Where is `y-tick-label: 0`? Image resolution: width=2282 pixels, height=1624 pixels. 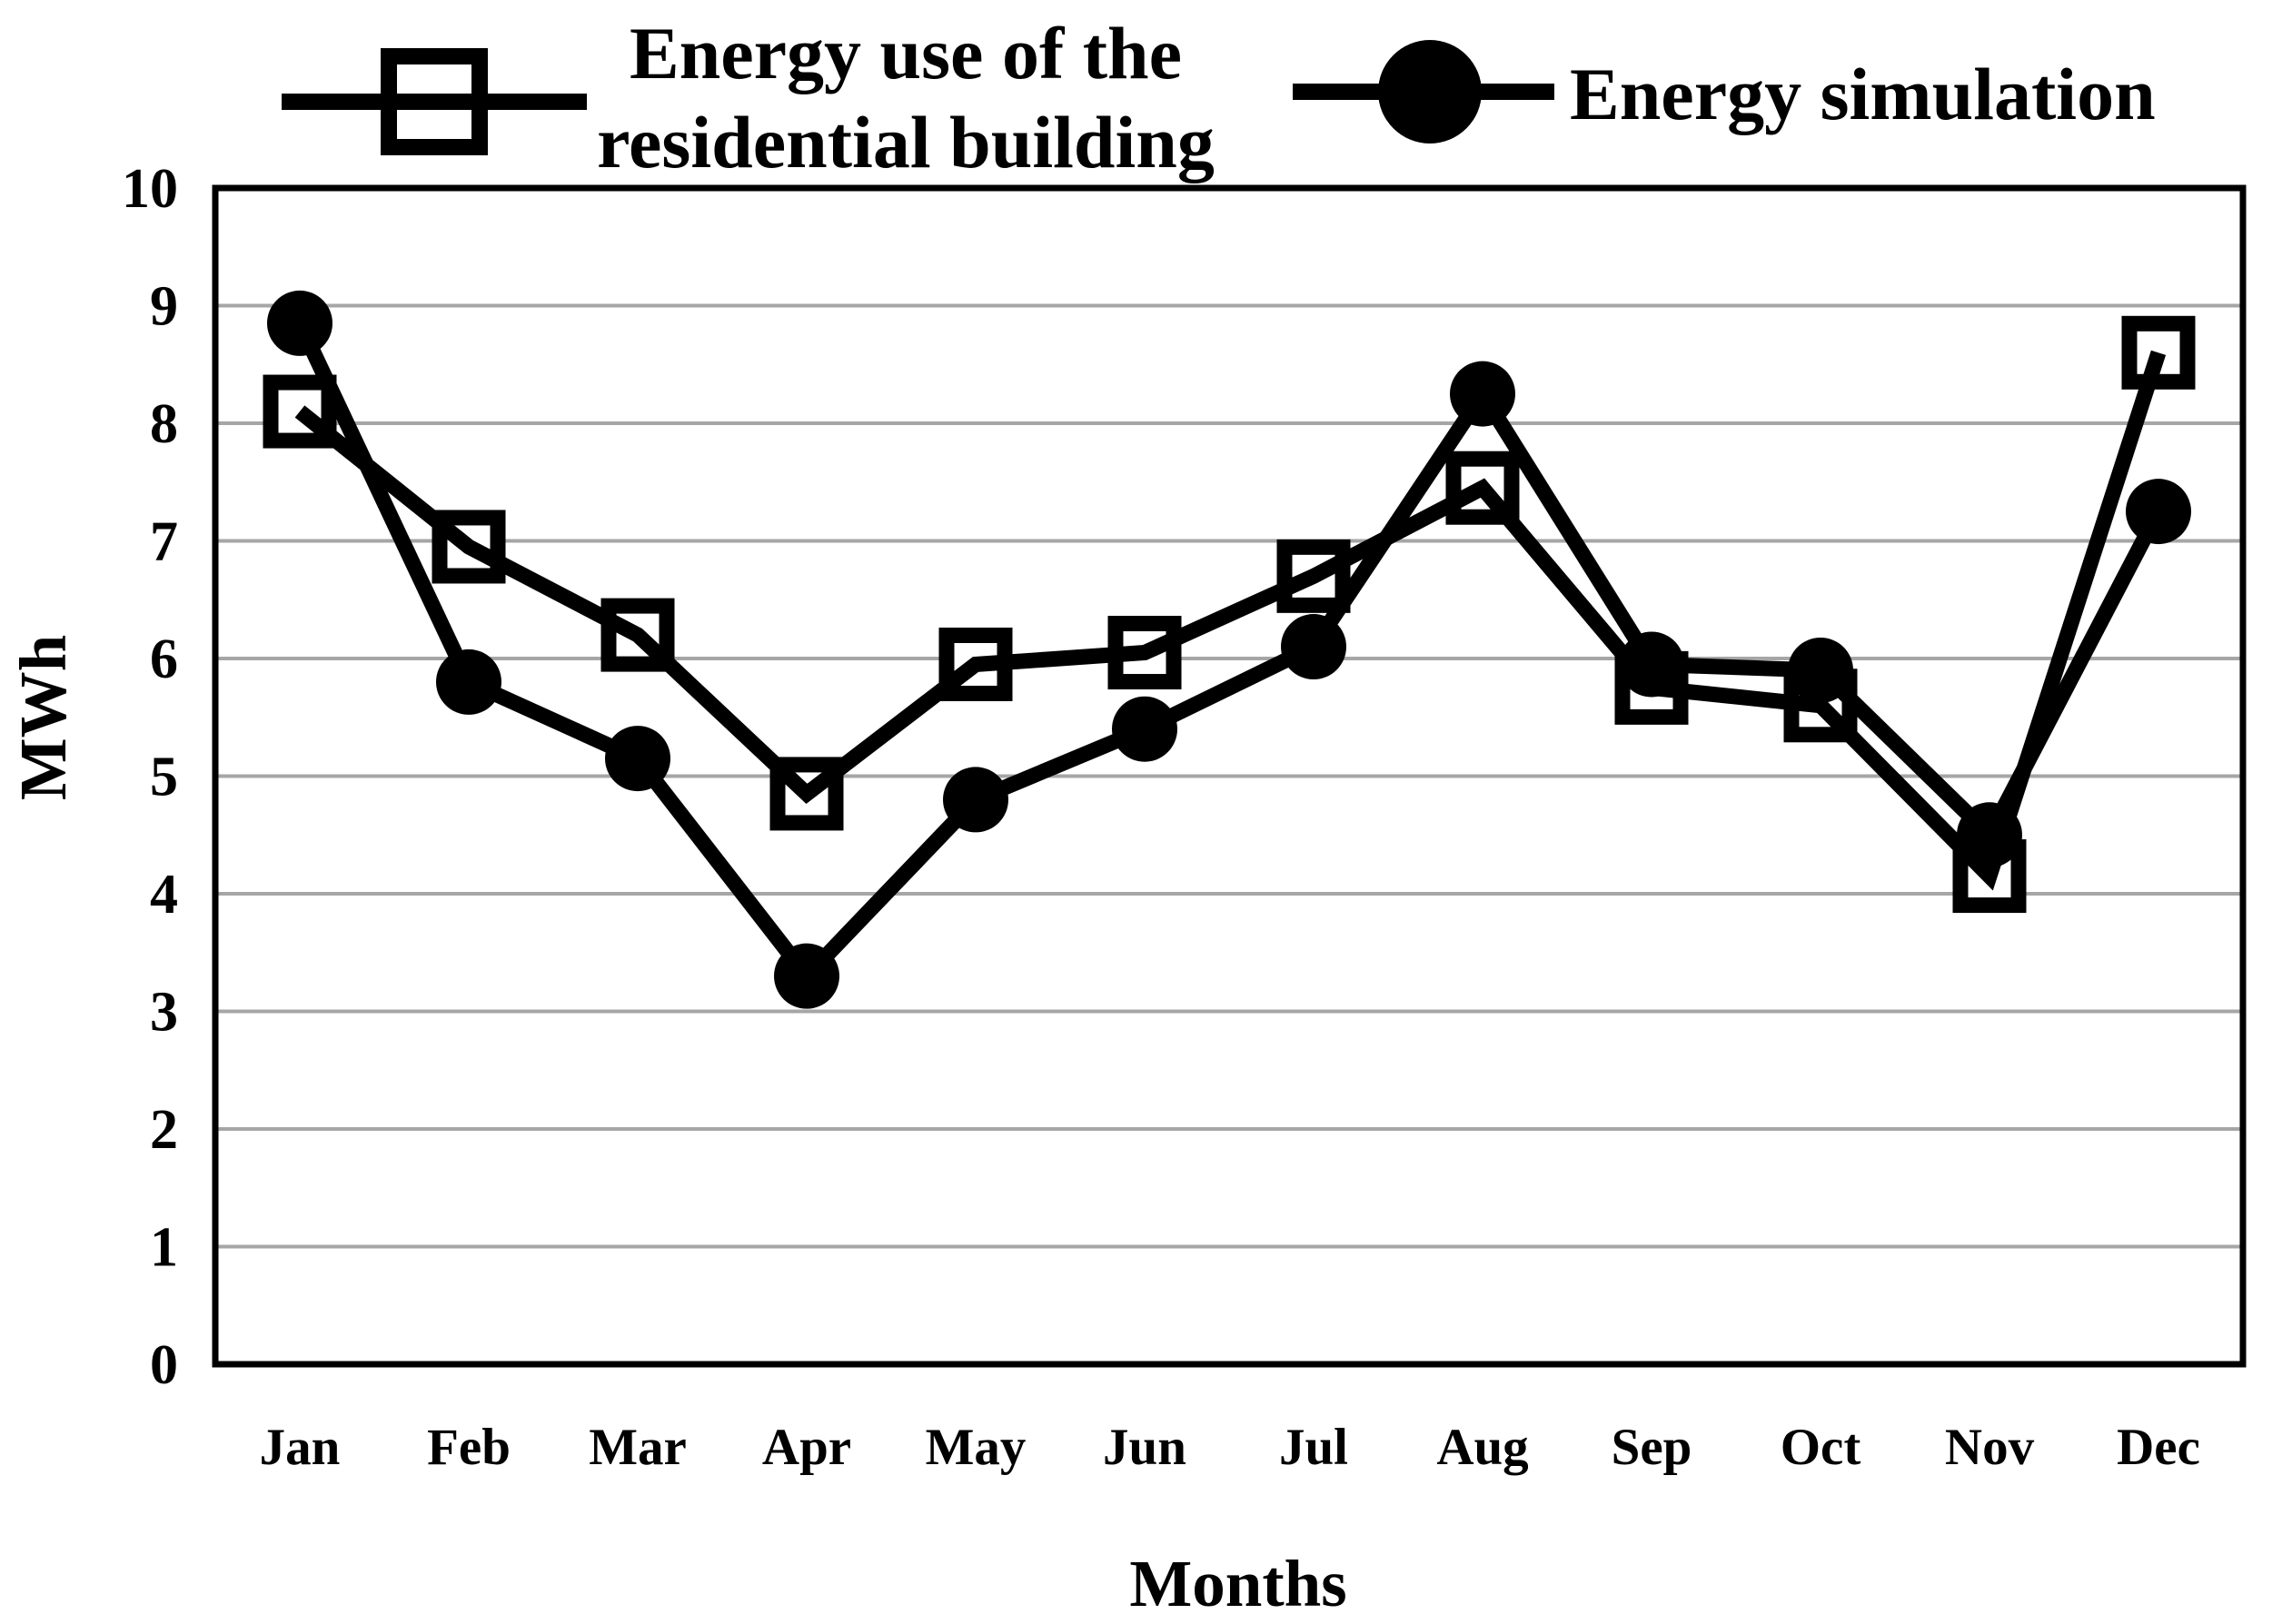 y-tick-label: 0 is located at coordinates (164, 1365).